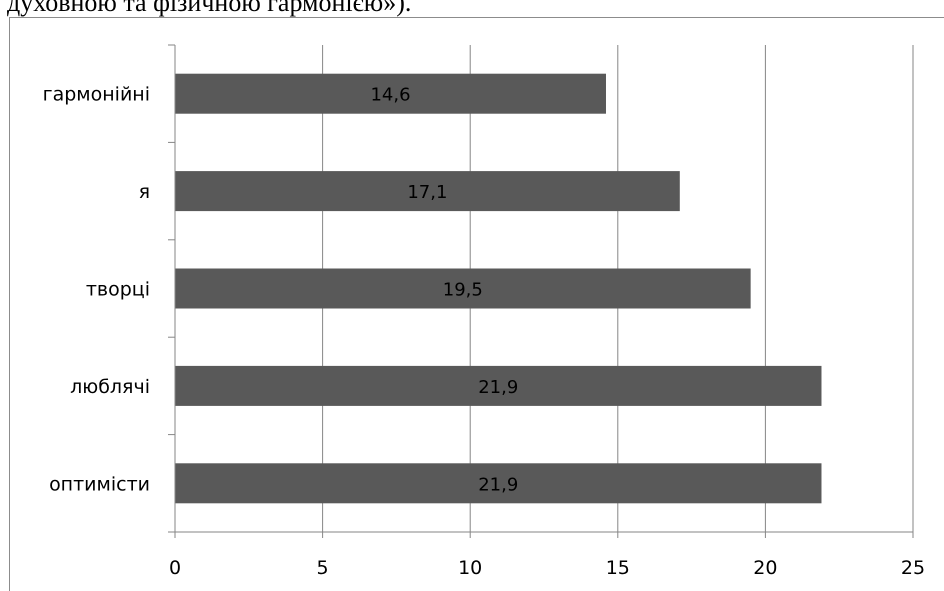 Image resolution: width=944 pixels, height=591 pixels. I want to click on category-label: люблячі, so click(110, 387).